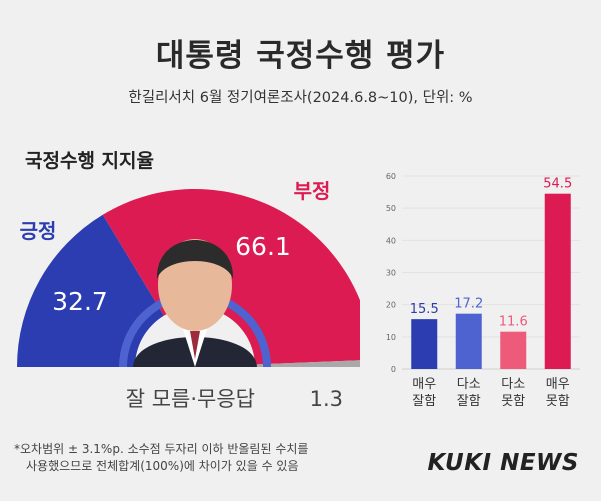 Image resolution: width=601 pixels, height=501 pixels. What do you see at coordinates (80, 301) in the screenshot?
I see `gauge-value-positive: 32.7` at bounding box center [80, 301].